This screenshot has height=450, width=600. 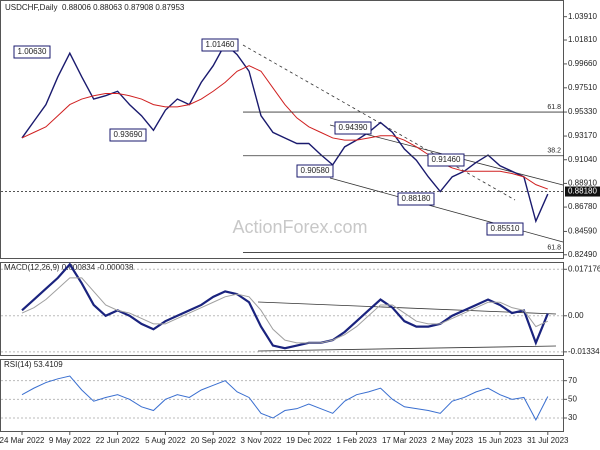 I want to click on y-tick-label: 0.99660, so click(x=582, y=63).